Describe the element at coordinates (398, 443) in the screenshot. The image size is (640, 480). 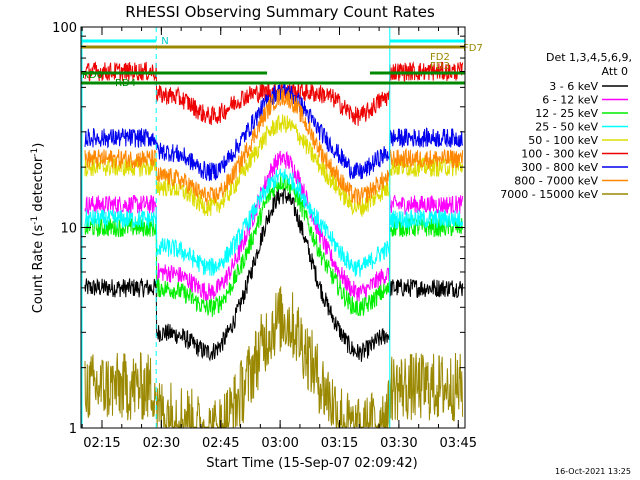
I see `x-tick-label: 03:30` at that location.